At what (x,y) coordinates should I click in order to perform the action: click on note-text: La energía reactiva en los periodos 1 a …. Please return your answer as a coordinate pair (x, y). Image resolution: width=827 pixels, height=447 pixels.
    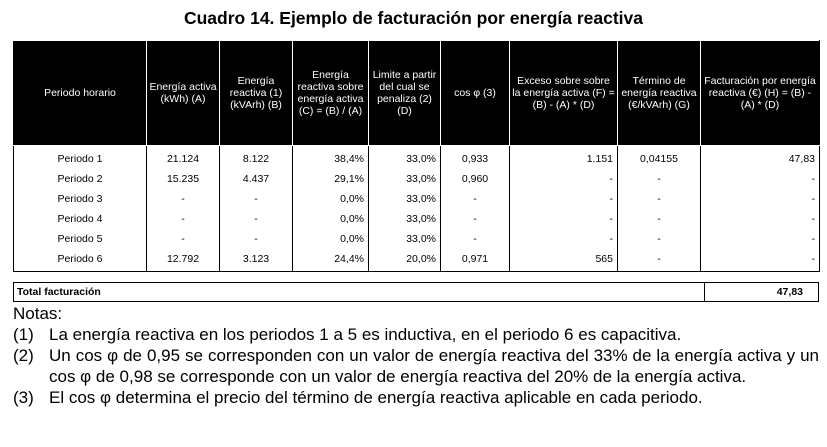
    Looking at the image, I should click on (365, 334).